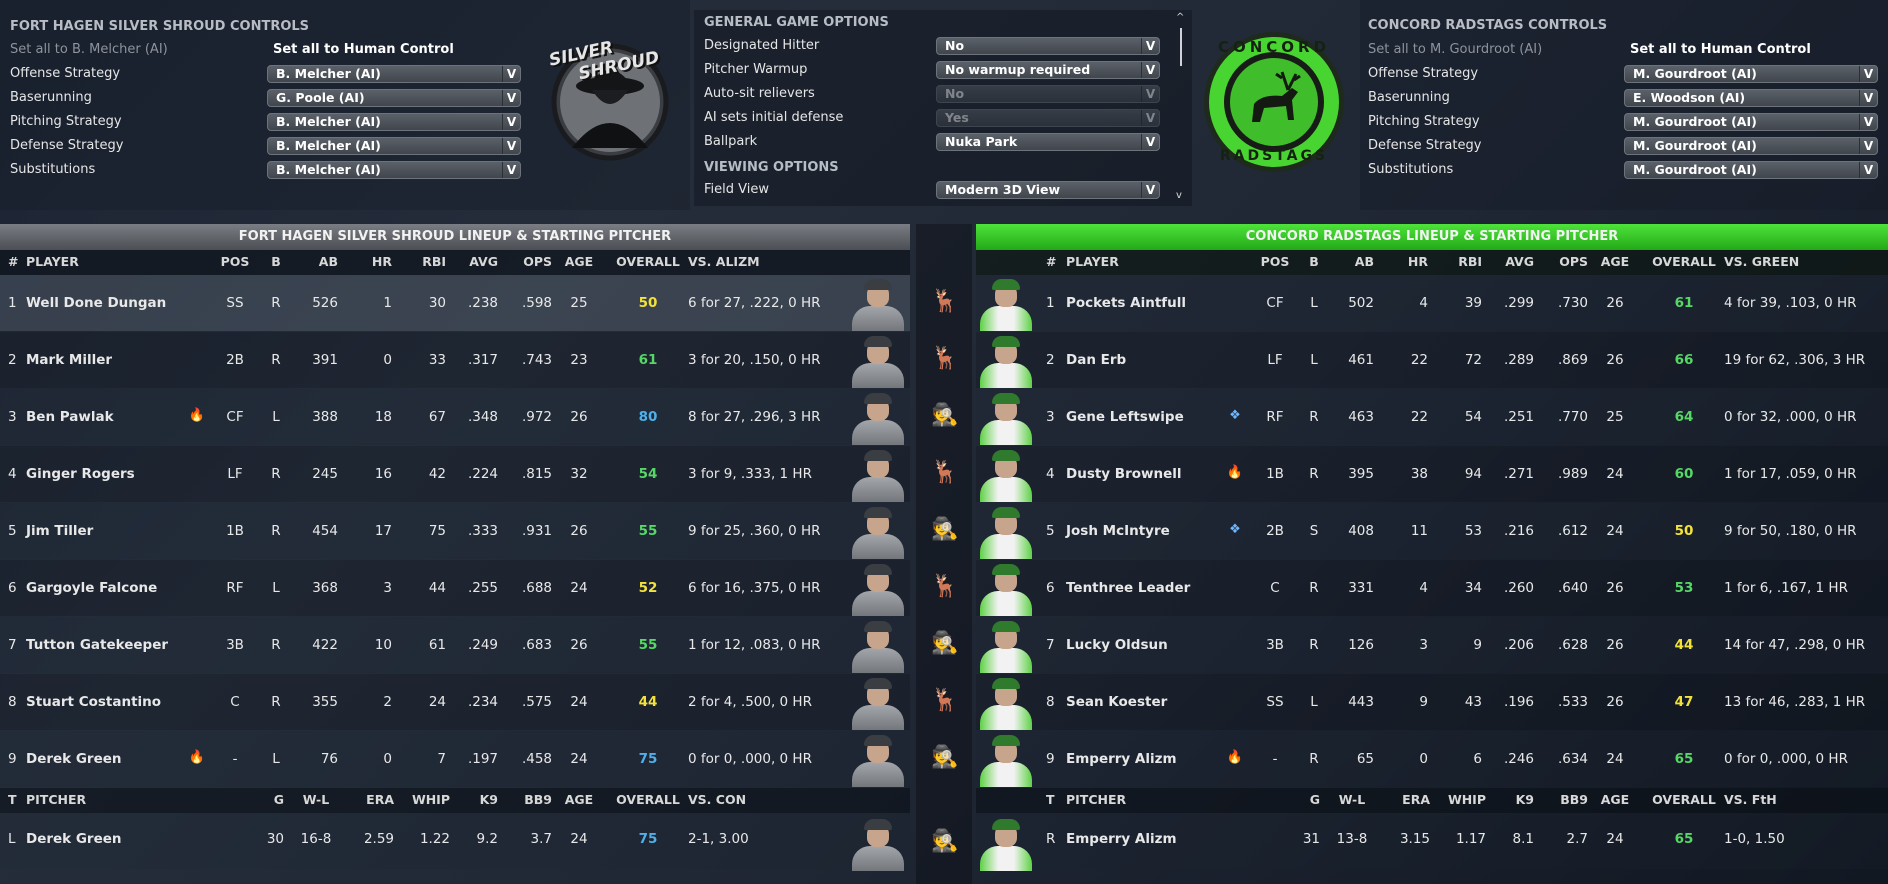 This screenshot has height=884, width=1888. What do you see at coordinates (1577, 839) in the screenshot?
I see `pitcher-cell-bb9: 2.7` at bounding box center [1577, 839].